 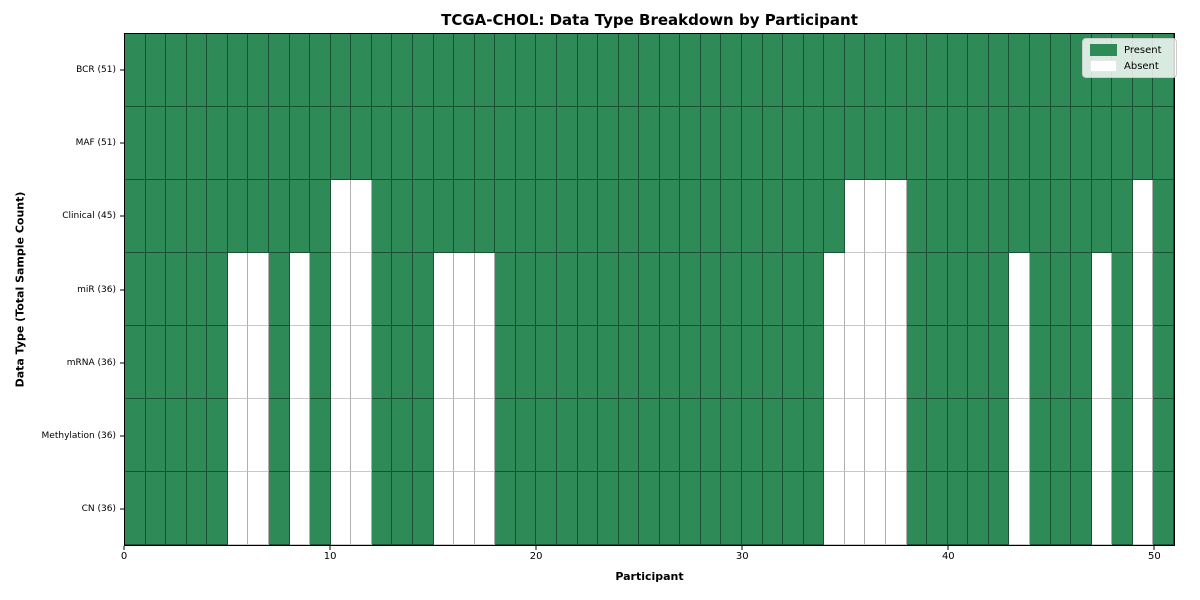 What do you see at coordinates (948, 556) in the screenshot?
I see `x-tick-label-40: 40` at bounding box center [948, 556].